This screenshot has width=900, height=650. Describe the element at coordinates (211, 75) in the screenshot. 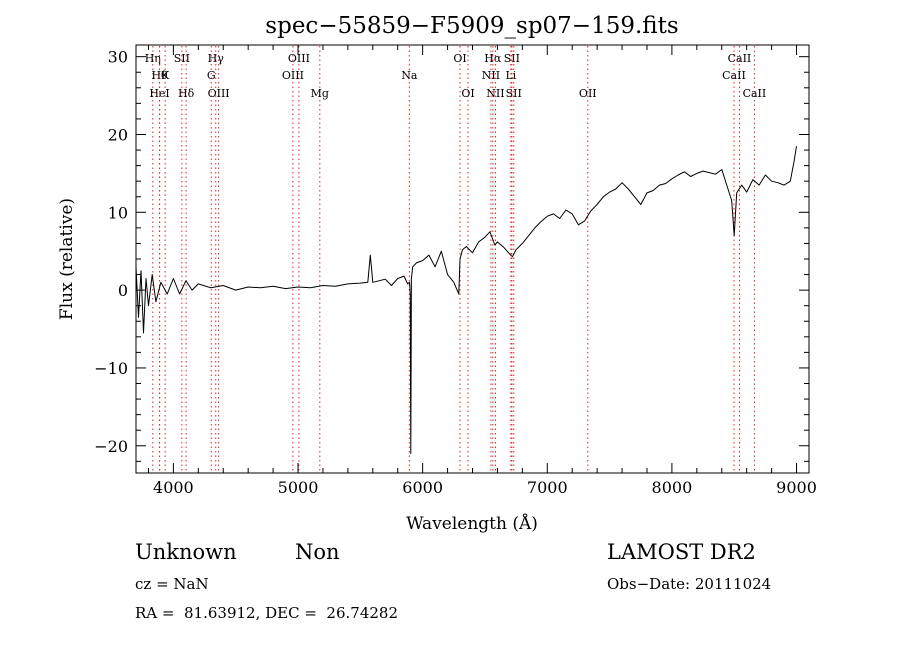

I see `line-marker-label: G` at that location.